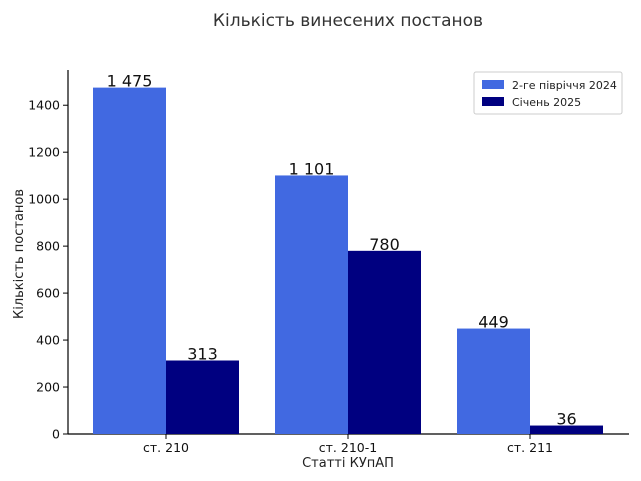  What do you see at coordinates (44, 199) in the screenshot?
I see `y-tick-label: 1000` at bounding box center [44, 199].